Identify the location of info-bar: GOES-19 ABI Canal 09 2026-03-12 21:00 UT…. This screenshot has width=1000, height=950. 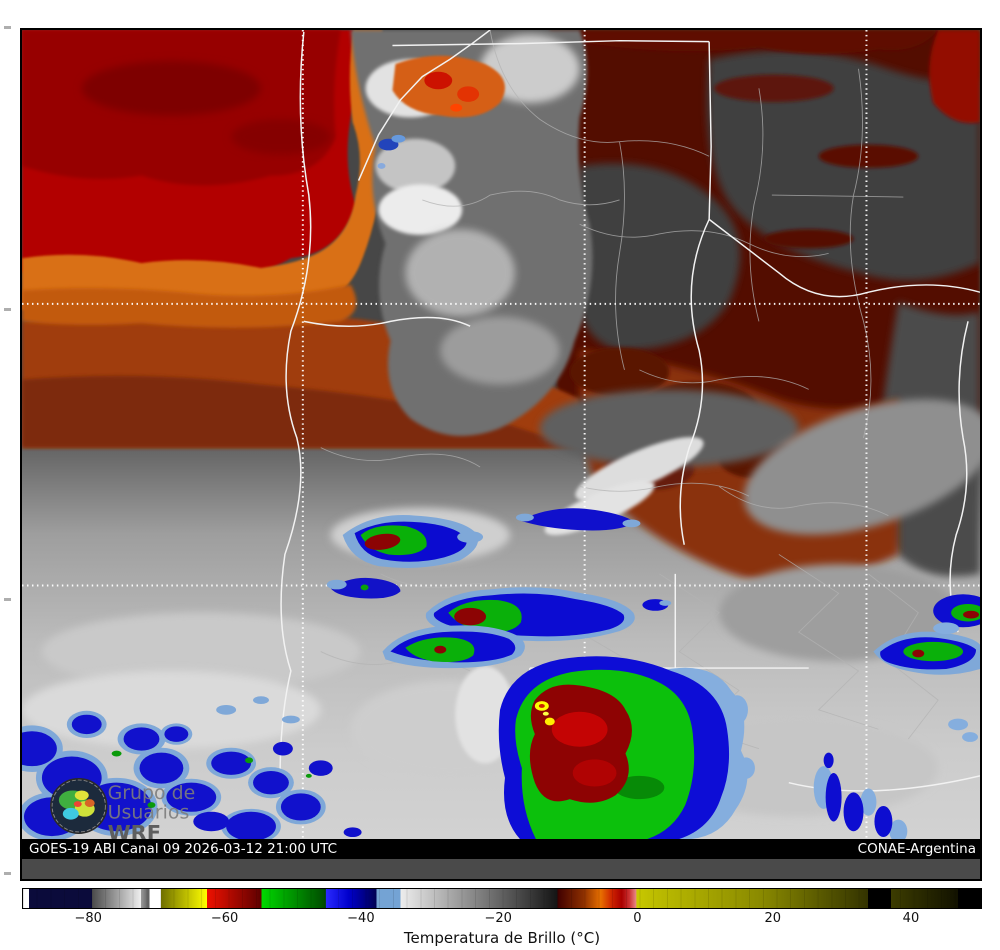
(501, 849).